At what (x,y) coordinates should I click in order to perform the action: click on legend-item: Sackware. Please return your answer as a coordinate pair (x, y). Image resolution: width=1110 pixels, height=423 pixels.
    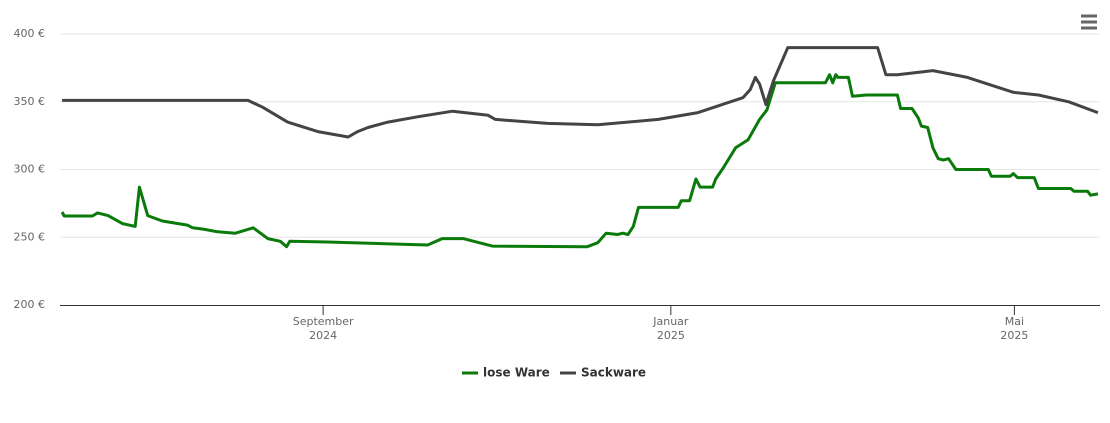
    Looking at the image, I should click on (603, 373).